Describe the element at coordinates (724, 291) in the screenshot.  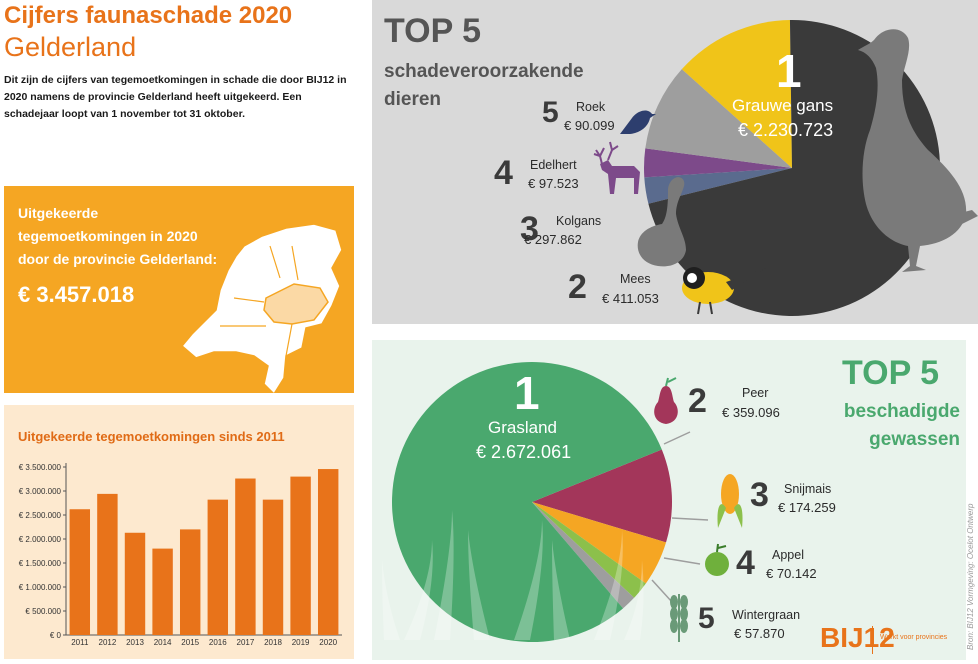
I see `mees-icon` at that location.